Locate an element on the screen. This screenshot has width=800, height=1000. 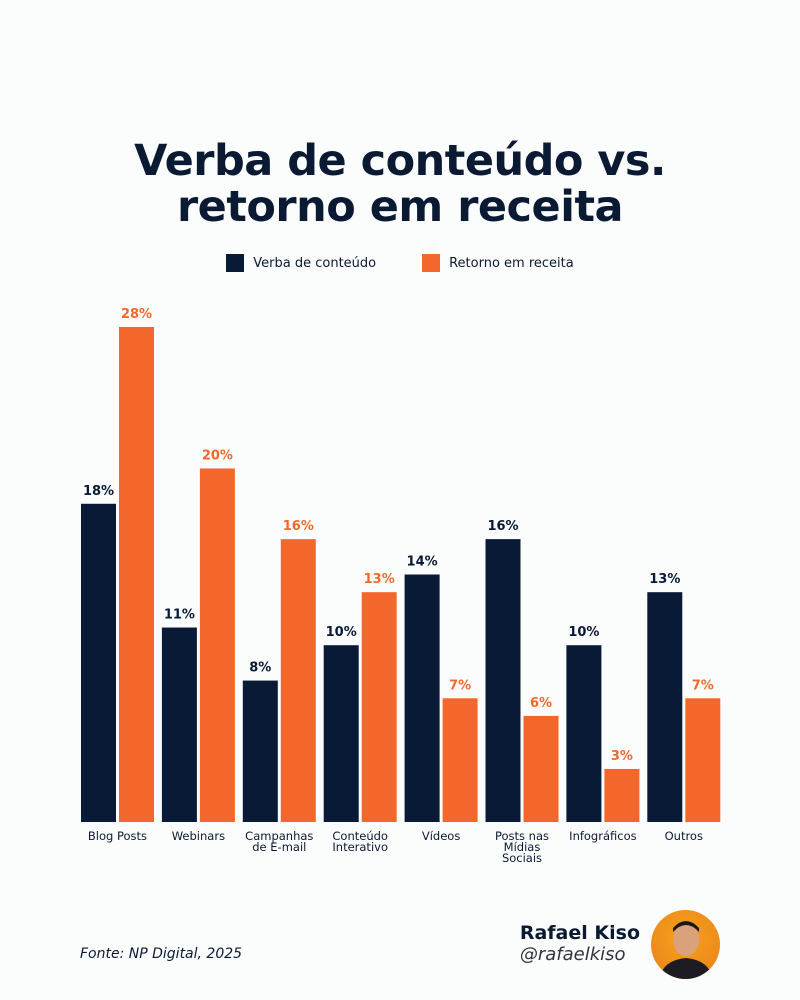
category-label: Sociais is located at coordinates (522, 858).